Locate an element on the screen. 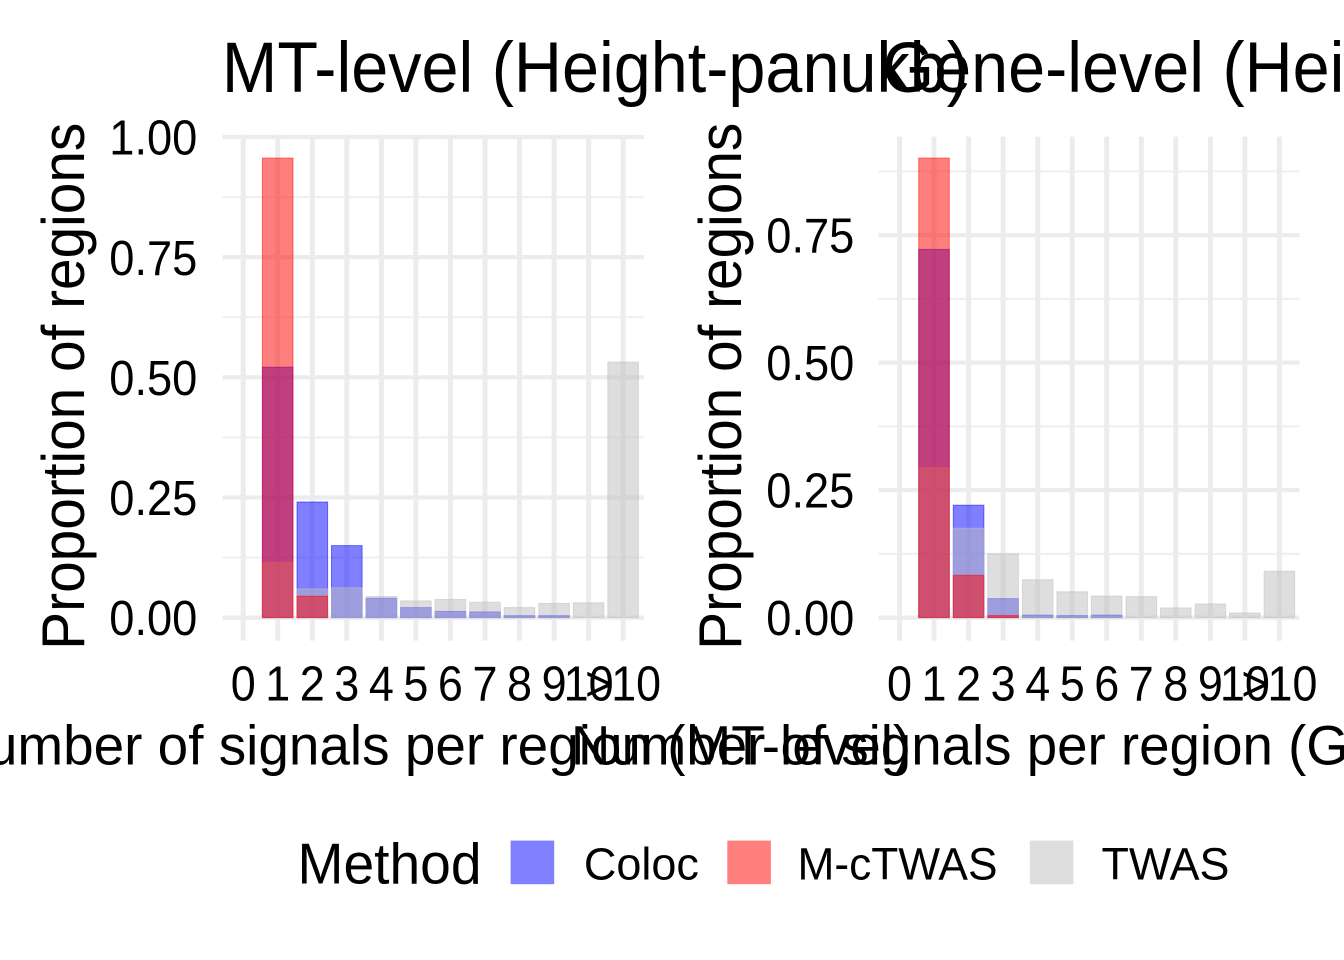 The height and width of the screenshot is (960, 1344). svg-text: TWAS is located at coordinates (1166, 864).